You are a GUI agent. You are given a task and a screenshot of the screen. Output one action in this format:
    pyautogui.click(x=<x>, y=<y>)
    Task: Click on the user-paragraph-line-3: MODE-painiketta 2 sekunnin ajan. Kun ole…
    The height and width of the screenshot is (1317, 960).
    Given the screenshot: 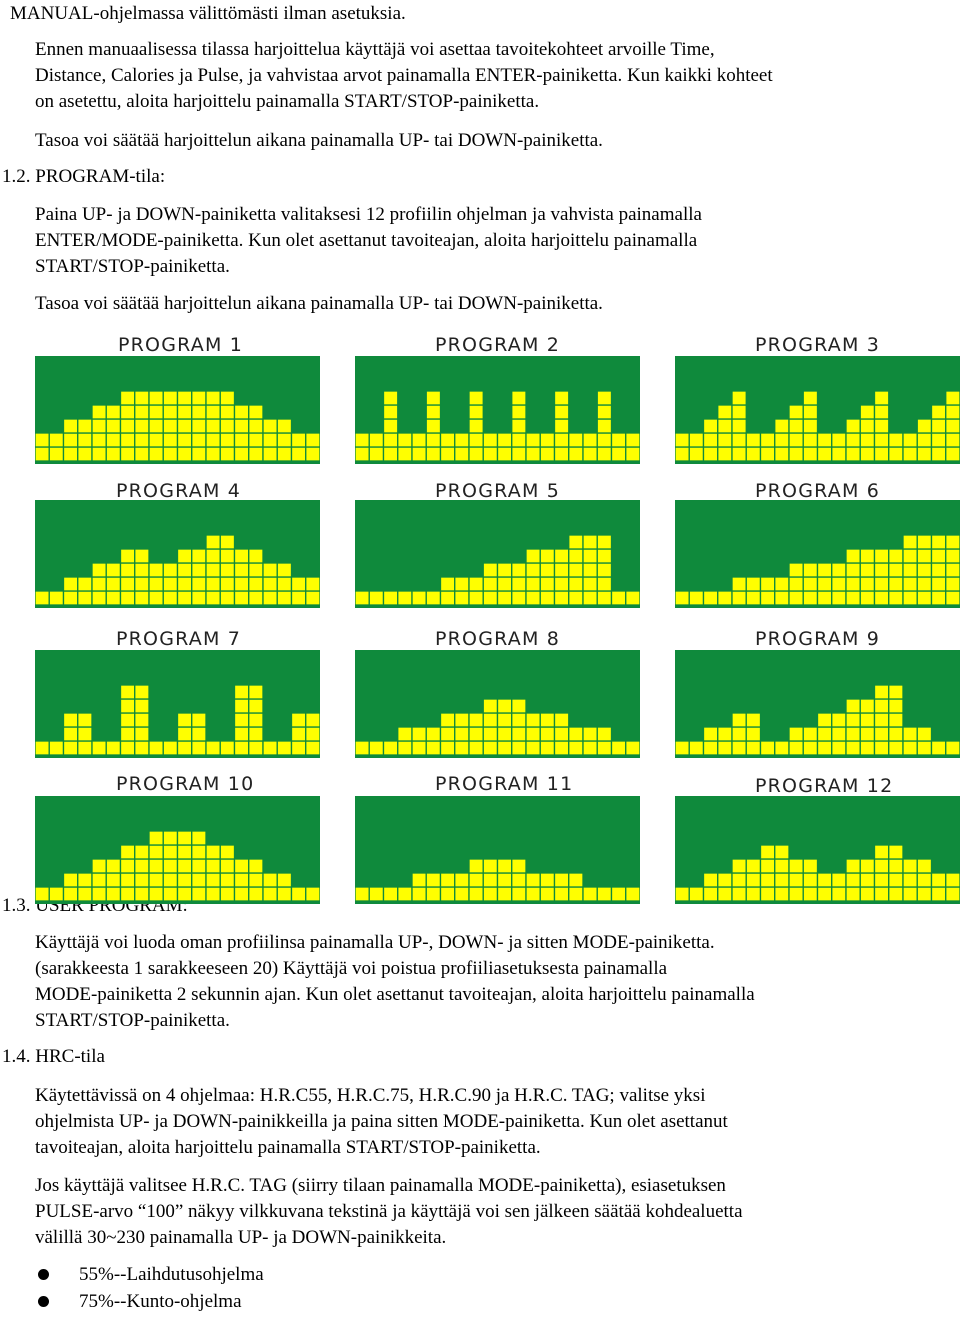 What is the action you would take?
    pyautogui.click(x=395, y=994)
    